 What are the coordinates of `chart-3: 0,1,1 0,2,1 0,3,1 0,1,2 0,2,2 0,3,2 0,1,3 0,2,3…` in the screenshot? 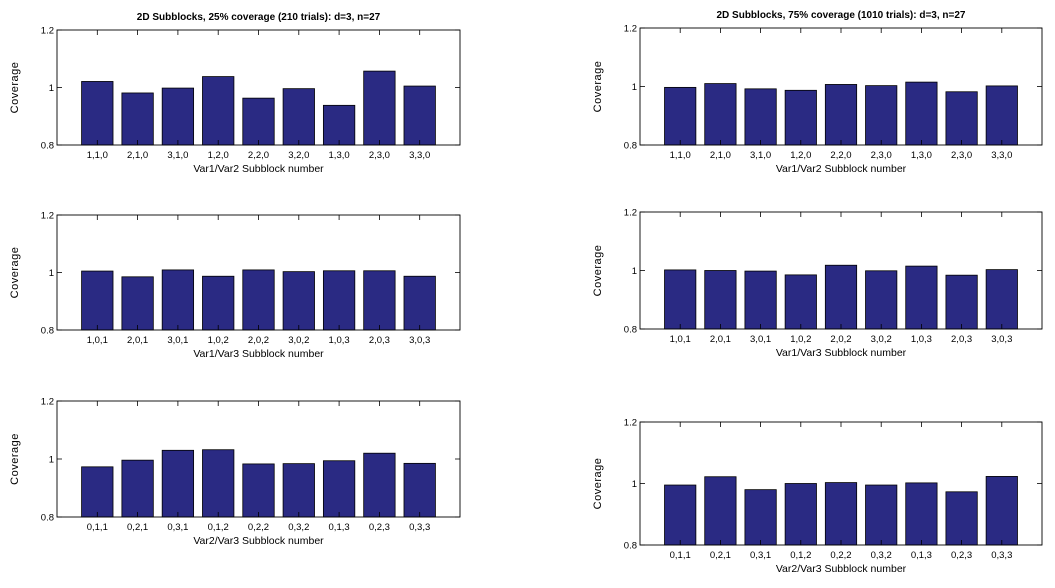 It's located at (235, 472).